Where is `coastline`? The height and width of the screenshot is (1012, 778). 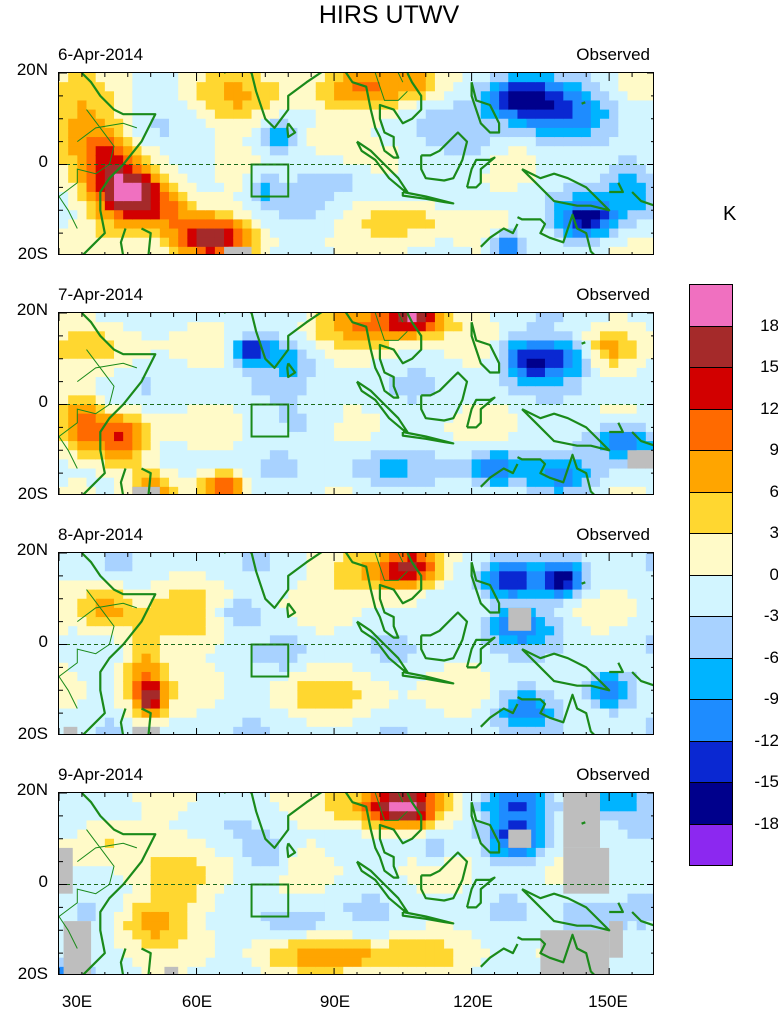 coastline is located at coordinates (485, 347).